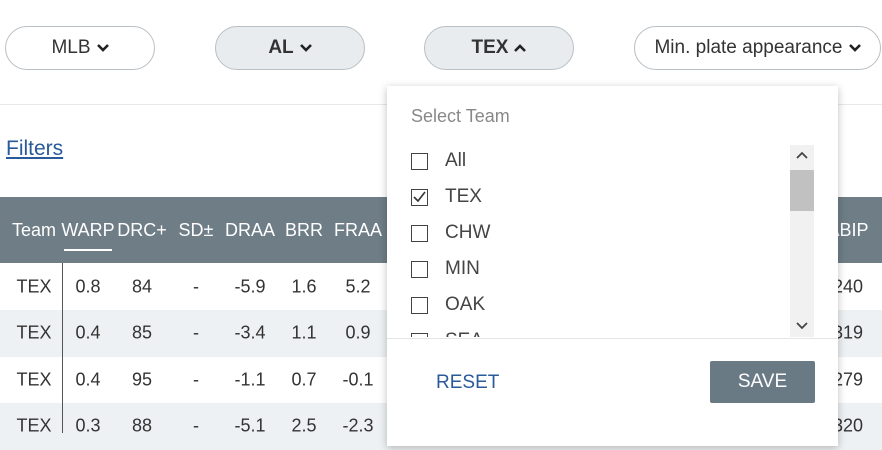 The height and width of the screenshot is (450, 882). What do you see at coordinates (304, 286) in the screenshot?
I see `table-cell: 1.6` at bounding box center [304, 286].